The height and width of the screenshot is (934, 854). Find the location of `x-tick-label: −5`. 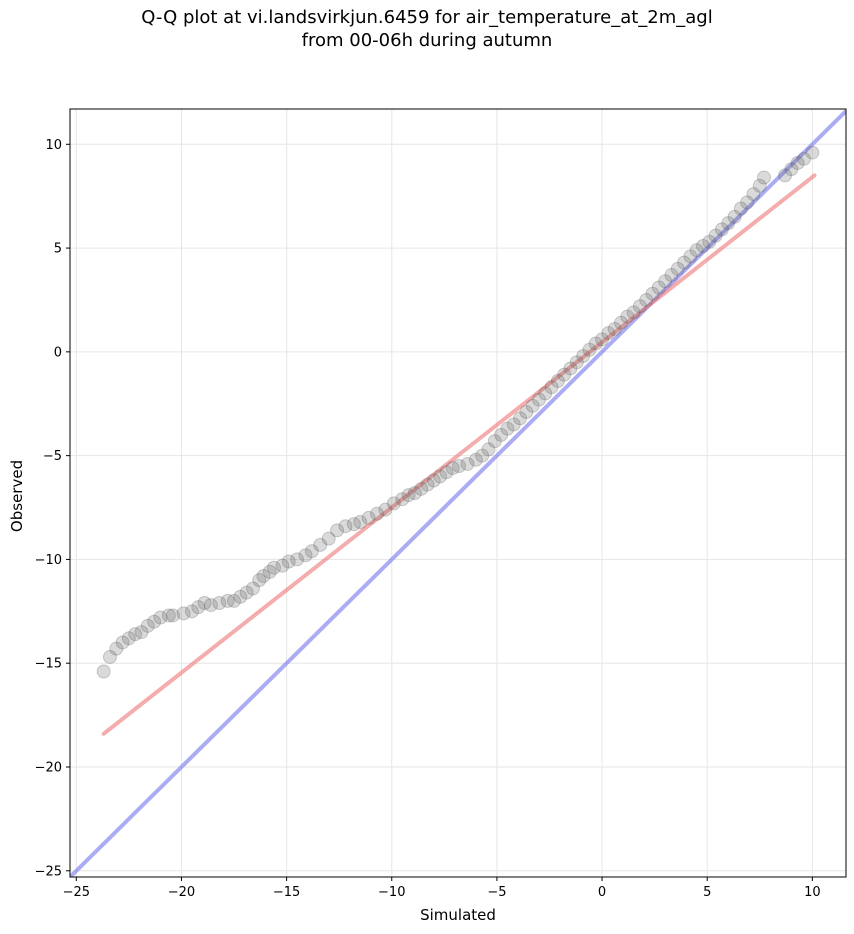

x-tick-label: −5 is located at coordinates (496, 892).